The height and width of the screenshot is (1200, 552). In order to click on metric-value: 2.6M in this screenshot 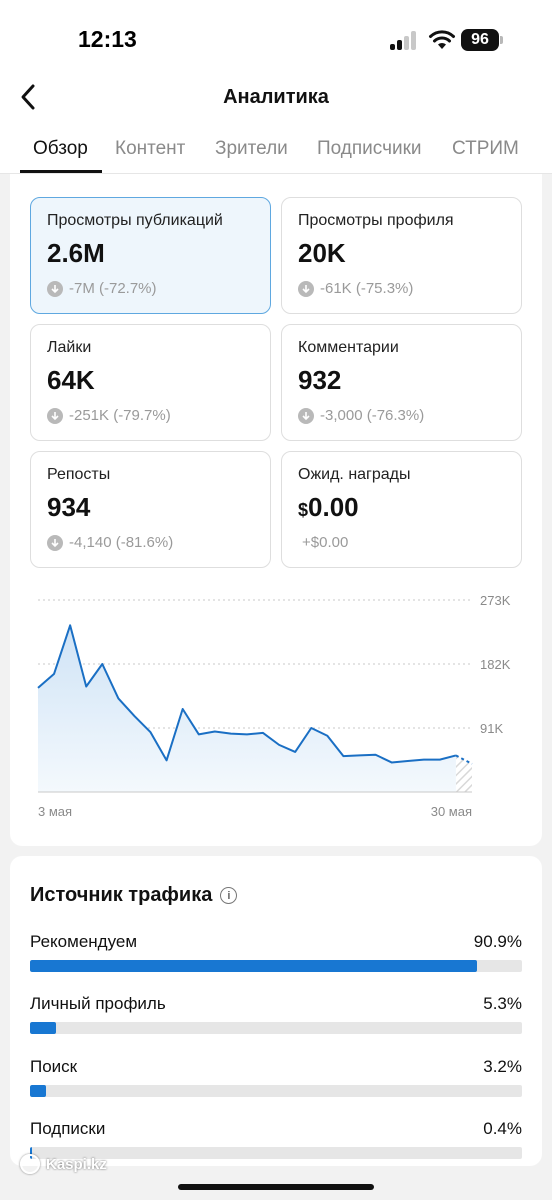, I will do `click(76, 253)`.